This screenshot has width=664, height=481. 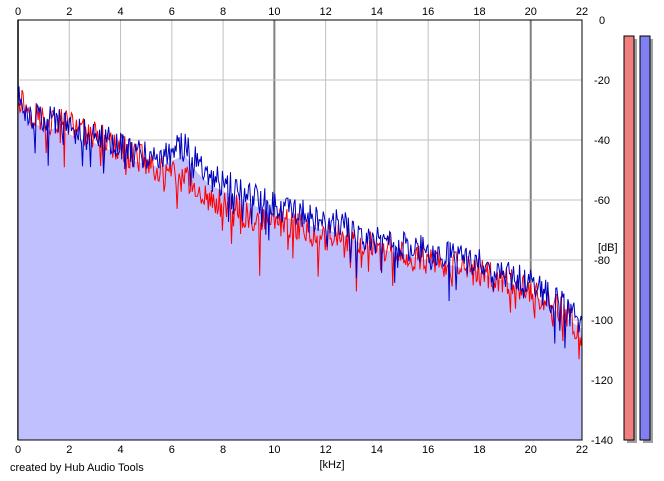 What do you see at coordinates (428, 12) in the screenshot?
I see `x-tick-label-top: 16` at bounding box center [428, 12].